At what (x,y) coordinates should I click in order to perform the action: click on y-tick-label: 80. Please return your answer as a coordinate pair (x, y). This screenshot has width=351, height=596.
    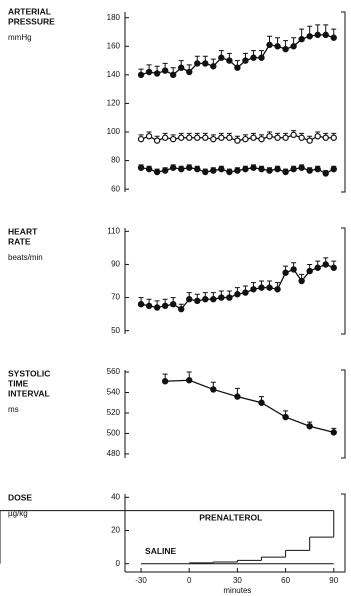
    Looking at the image, I should click on (115, 160).